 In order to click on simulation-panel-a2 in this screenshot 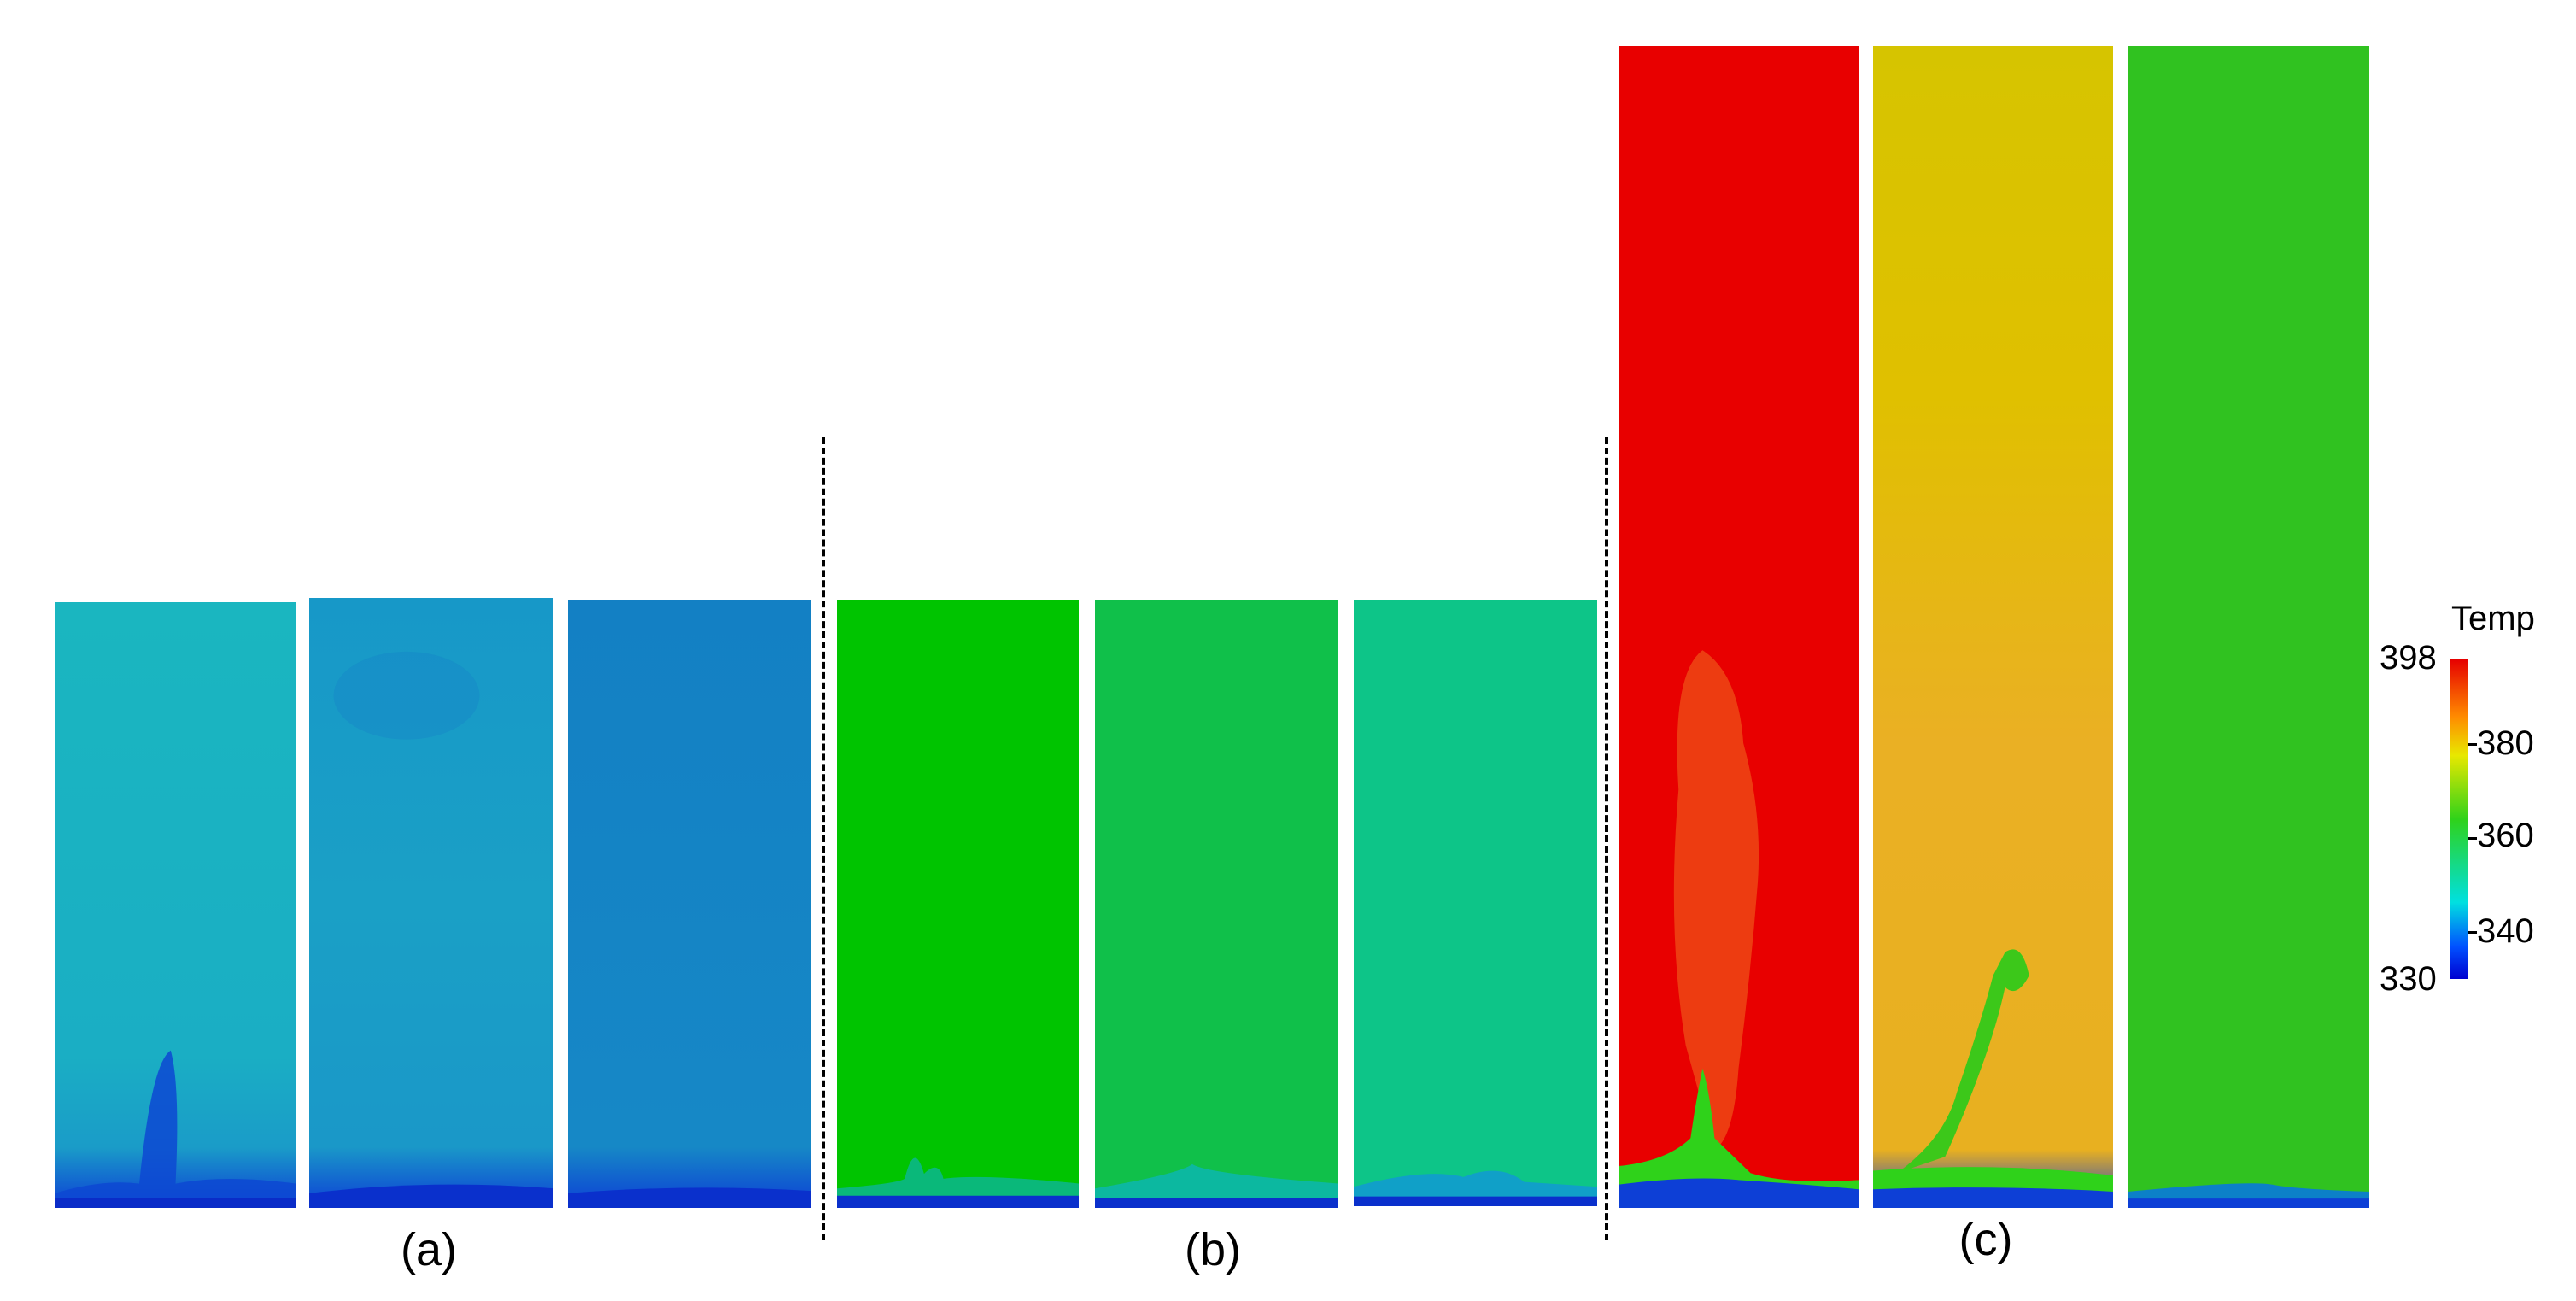, I will do `click(431, 903)`.